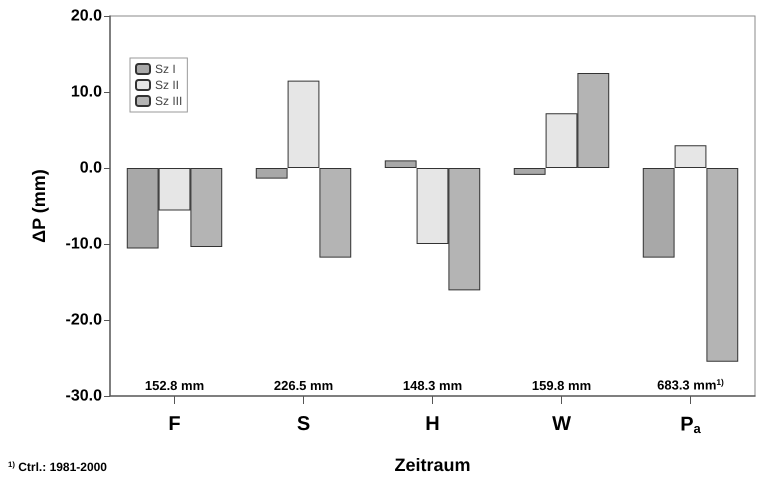  What do you see at coordinates (165, 69) in the screenshot?
I see `legend-label: Sz I` at bounding box center [165, 69].